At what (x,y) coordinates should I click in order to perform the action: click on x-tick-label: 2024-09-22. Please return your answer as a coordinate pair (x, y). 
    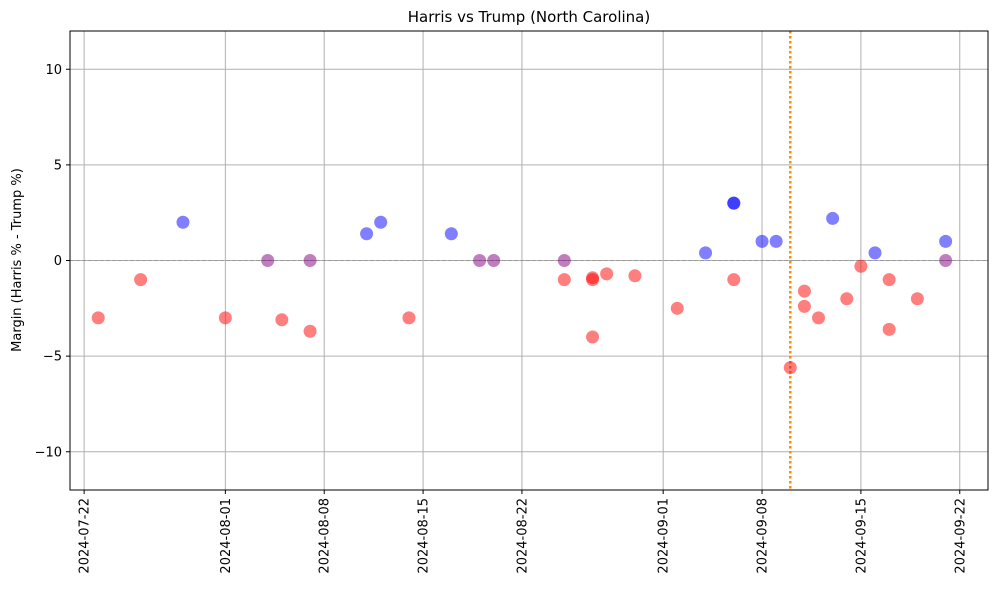
    Looking at the image, I should click on (960, 536).